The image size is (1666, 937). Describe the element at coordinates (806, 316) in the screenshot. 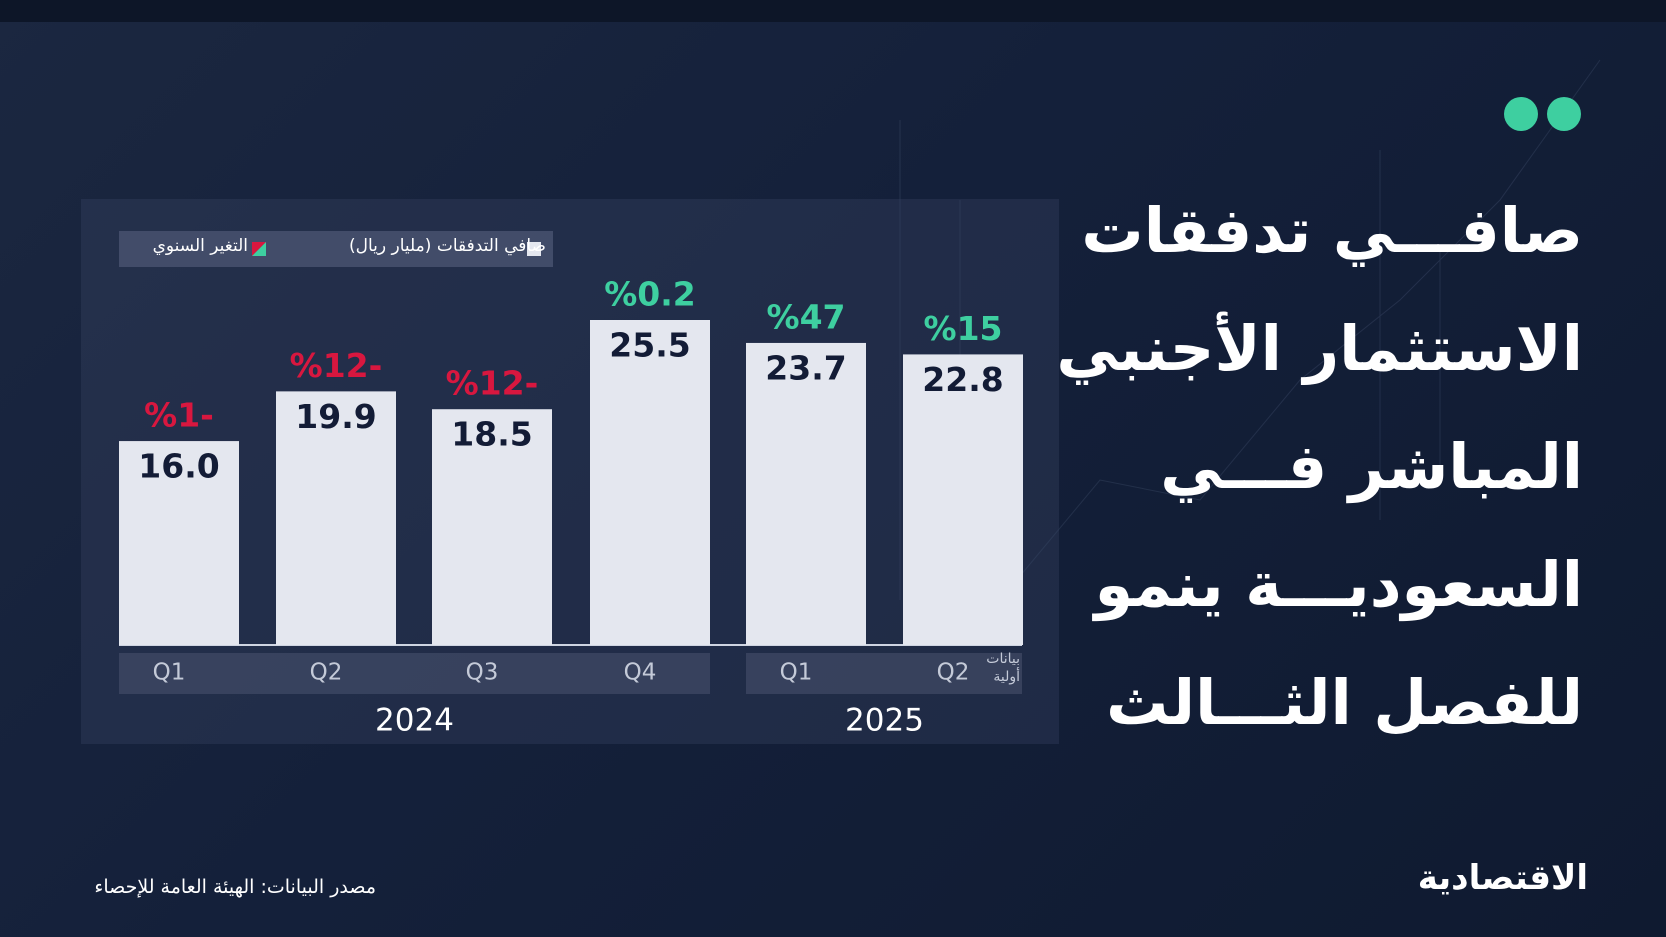

I see `change-label: %47` at that location.